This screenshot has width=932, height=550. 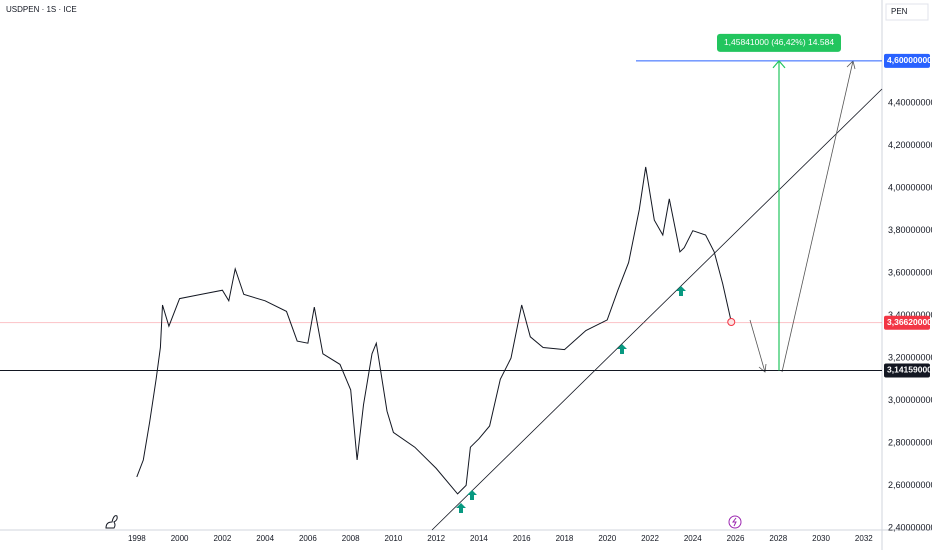 What do you see at coordinates (910, 273) in the screenshot?
I see `y-tick-label: 3,60000000` at bounding box center [910, 273].